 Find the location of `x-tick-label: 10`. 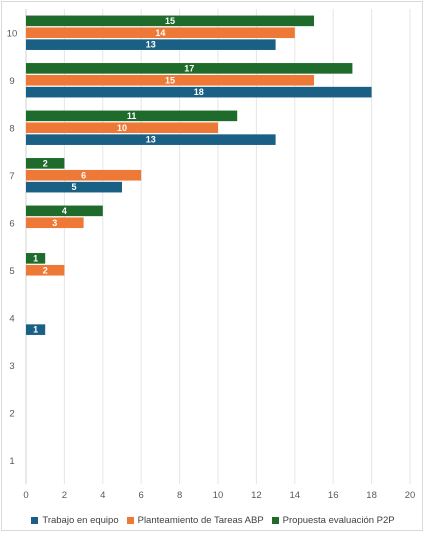

x-tick-label: 10 is located at coordinates (218, 495).